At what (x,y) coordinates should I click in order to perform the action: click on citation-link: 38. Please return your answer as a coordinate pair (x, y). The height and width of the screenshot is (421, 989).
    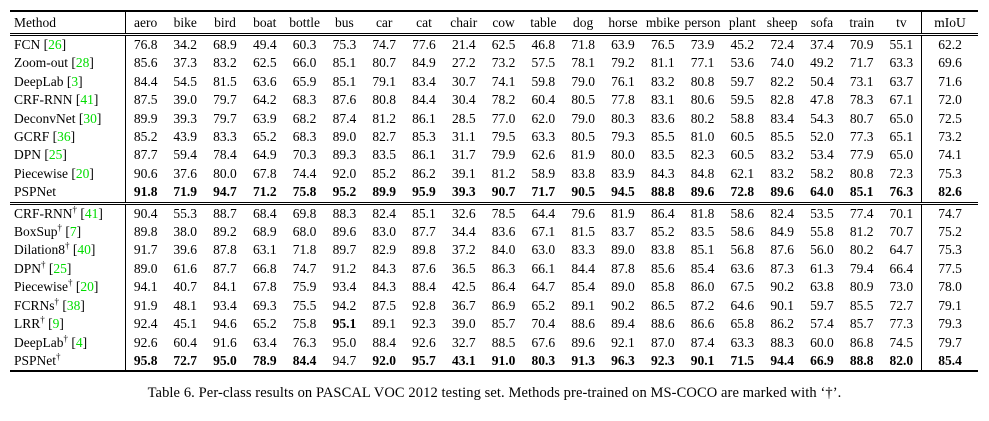
    Looking at the image, I should click on (73, 305).